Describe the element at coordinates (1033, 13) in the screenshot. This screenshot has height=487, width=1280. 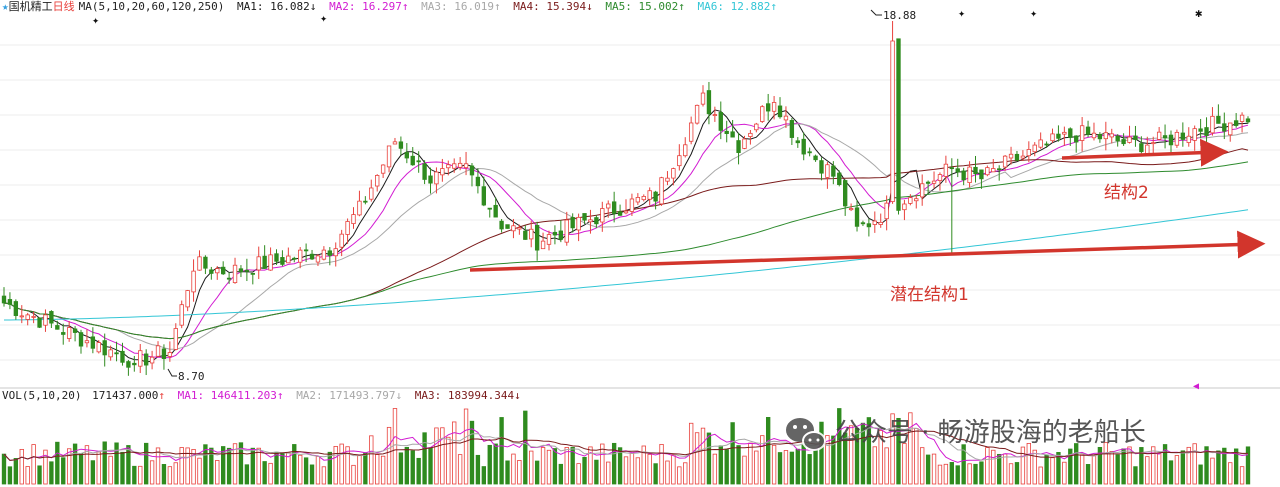
I see `event-mark-4: ✦` at that location.